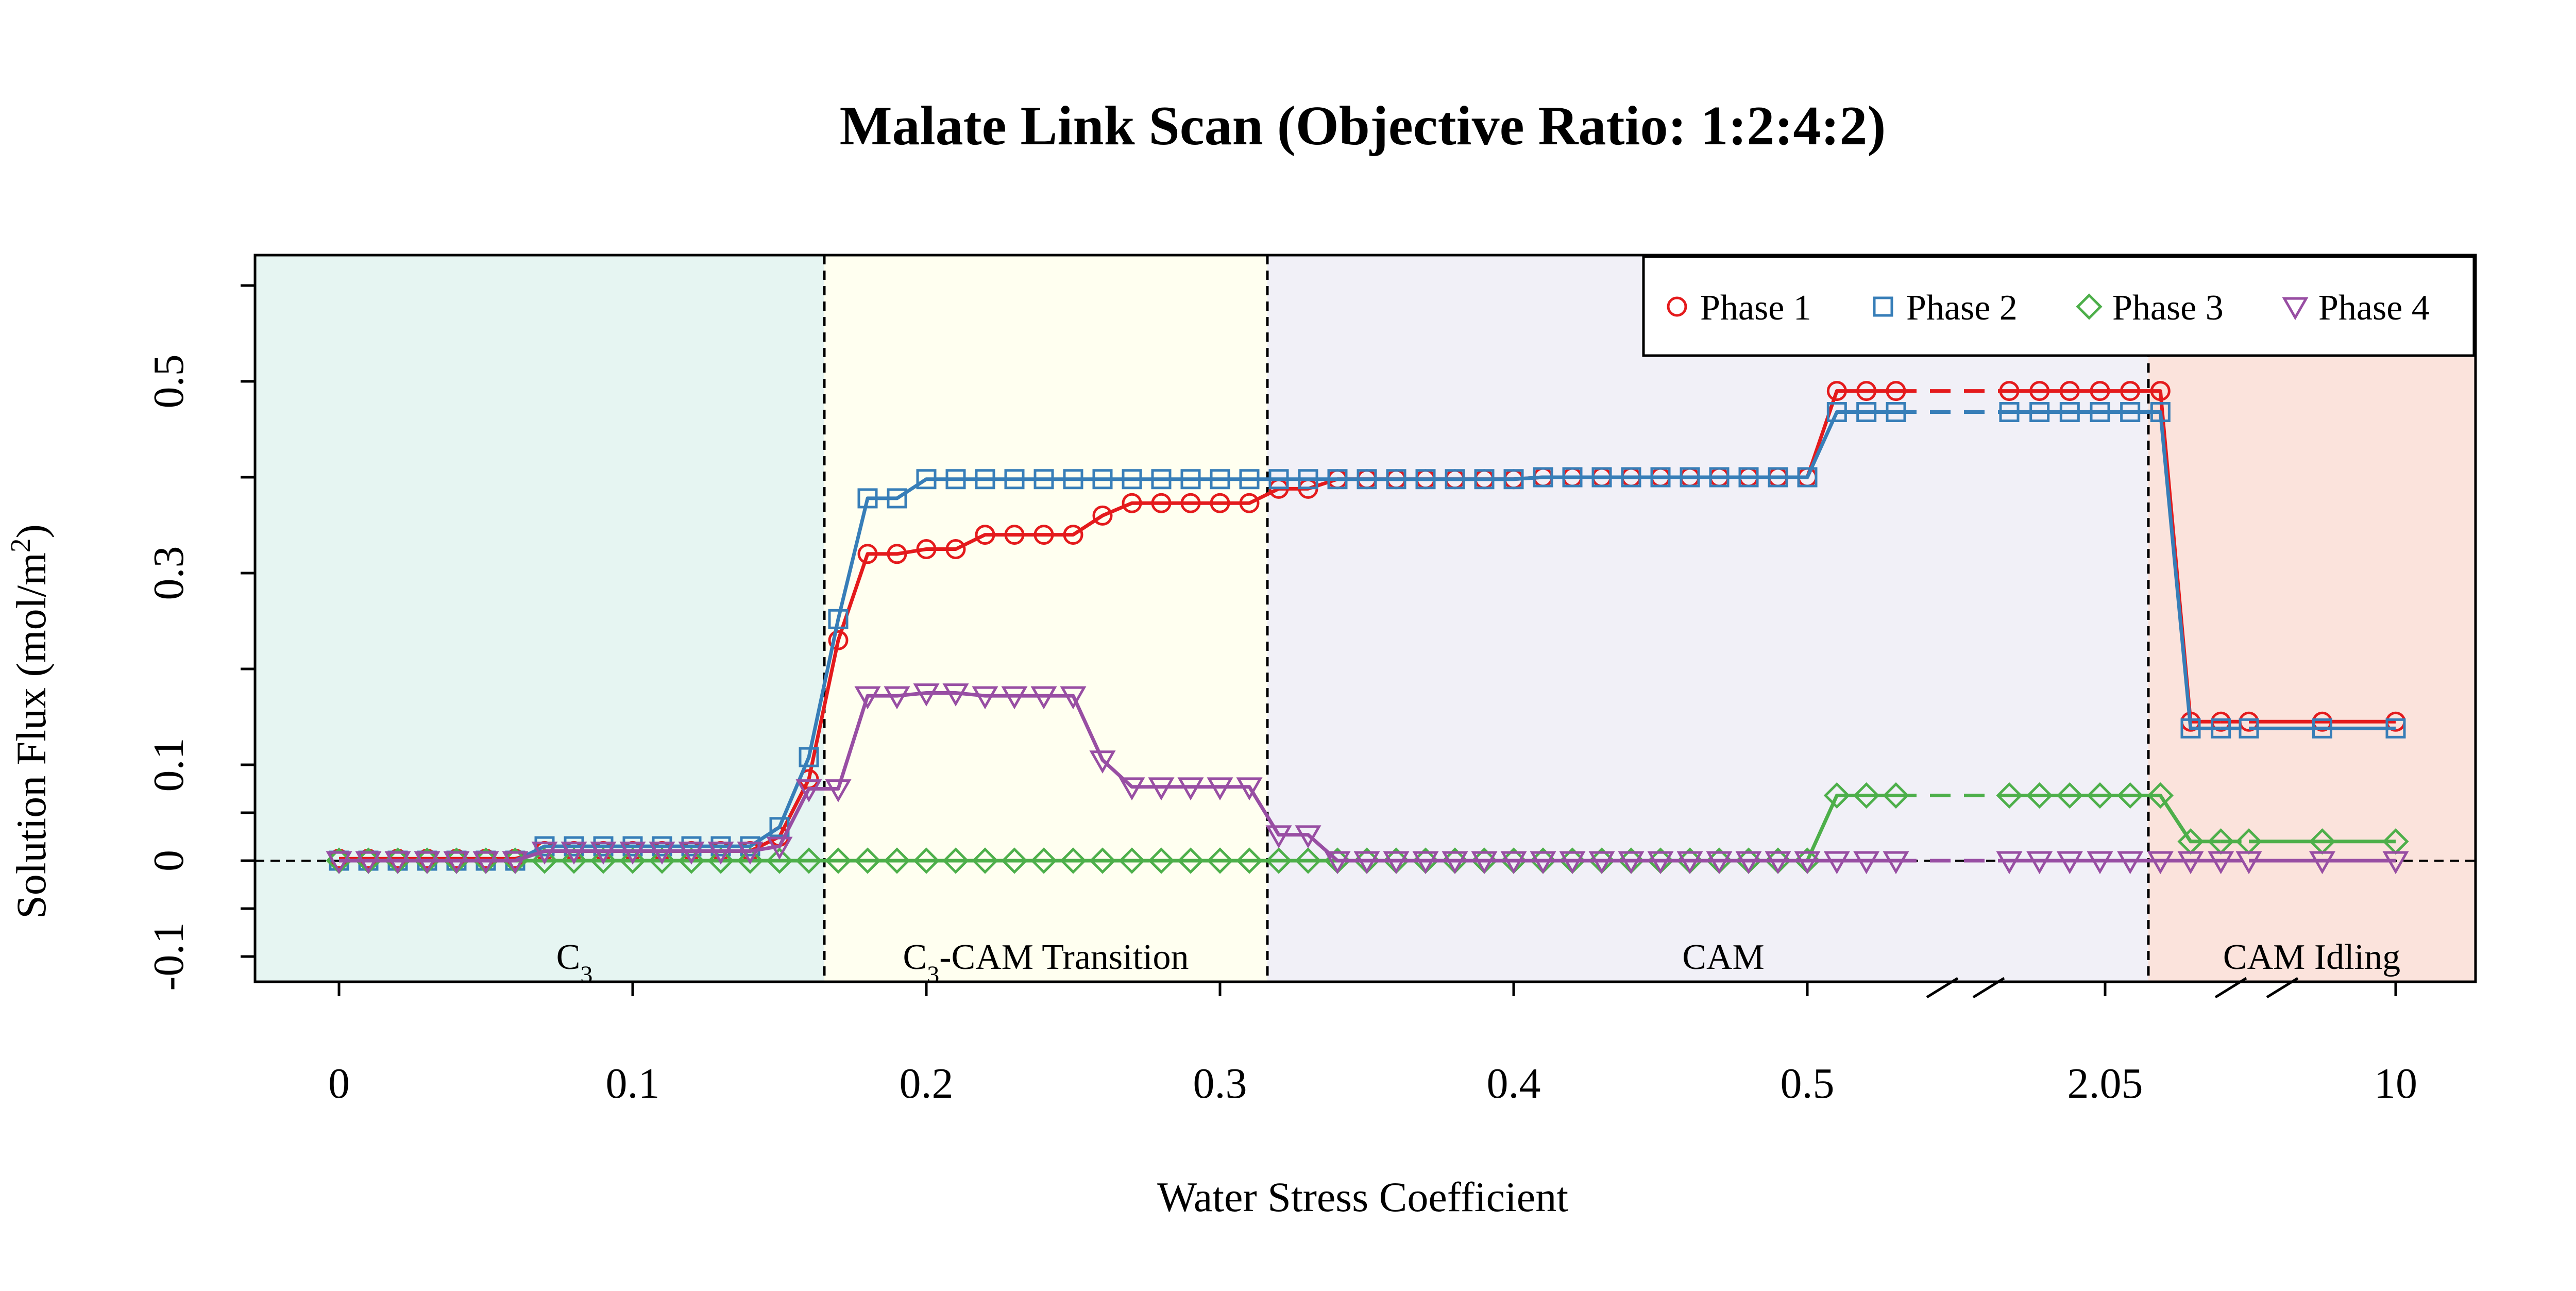 The width and height of the screenshot is (2576, 1291). Describe the element at coordinates (31, 735) in the screenshot. I see `y-axis-label-main: Solution Flux (mol/m` at that location.